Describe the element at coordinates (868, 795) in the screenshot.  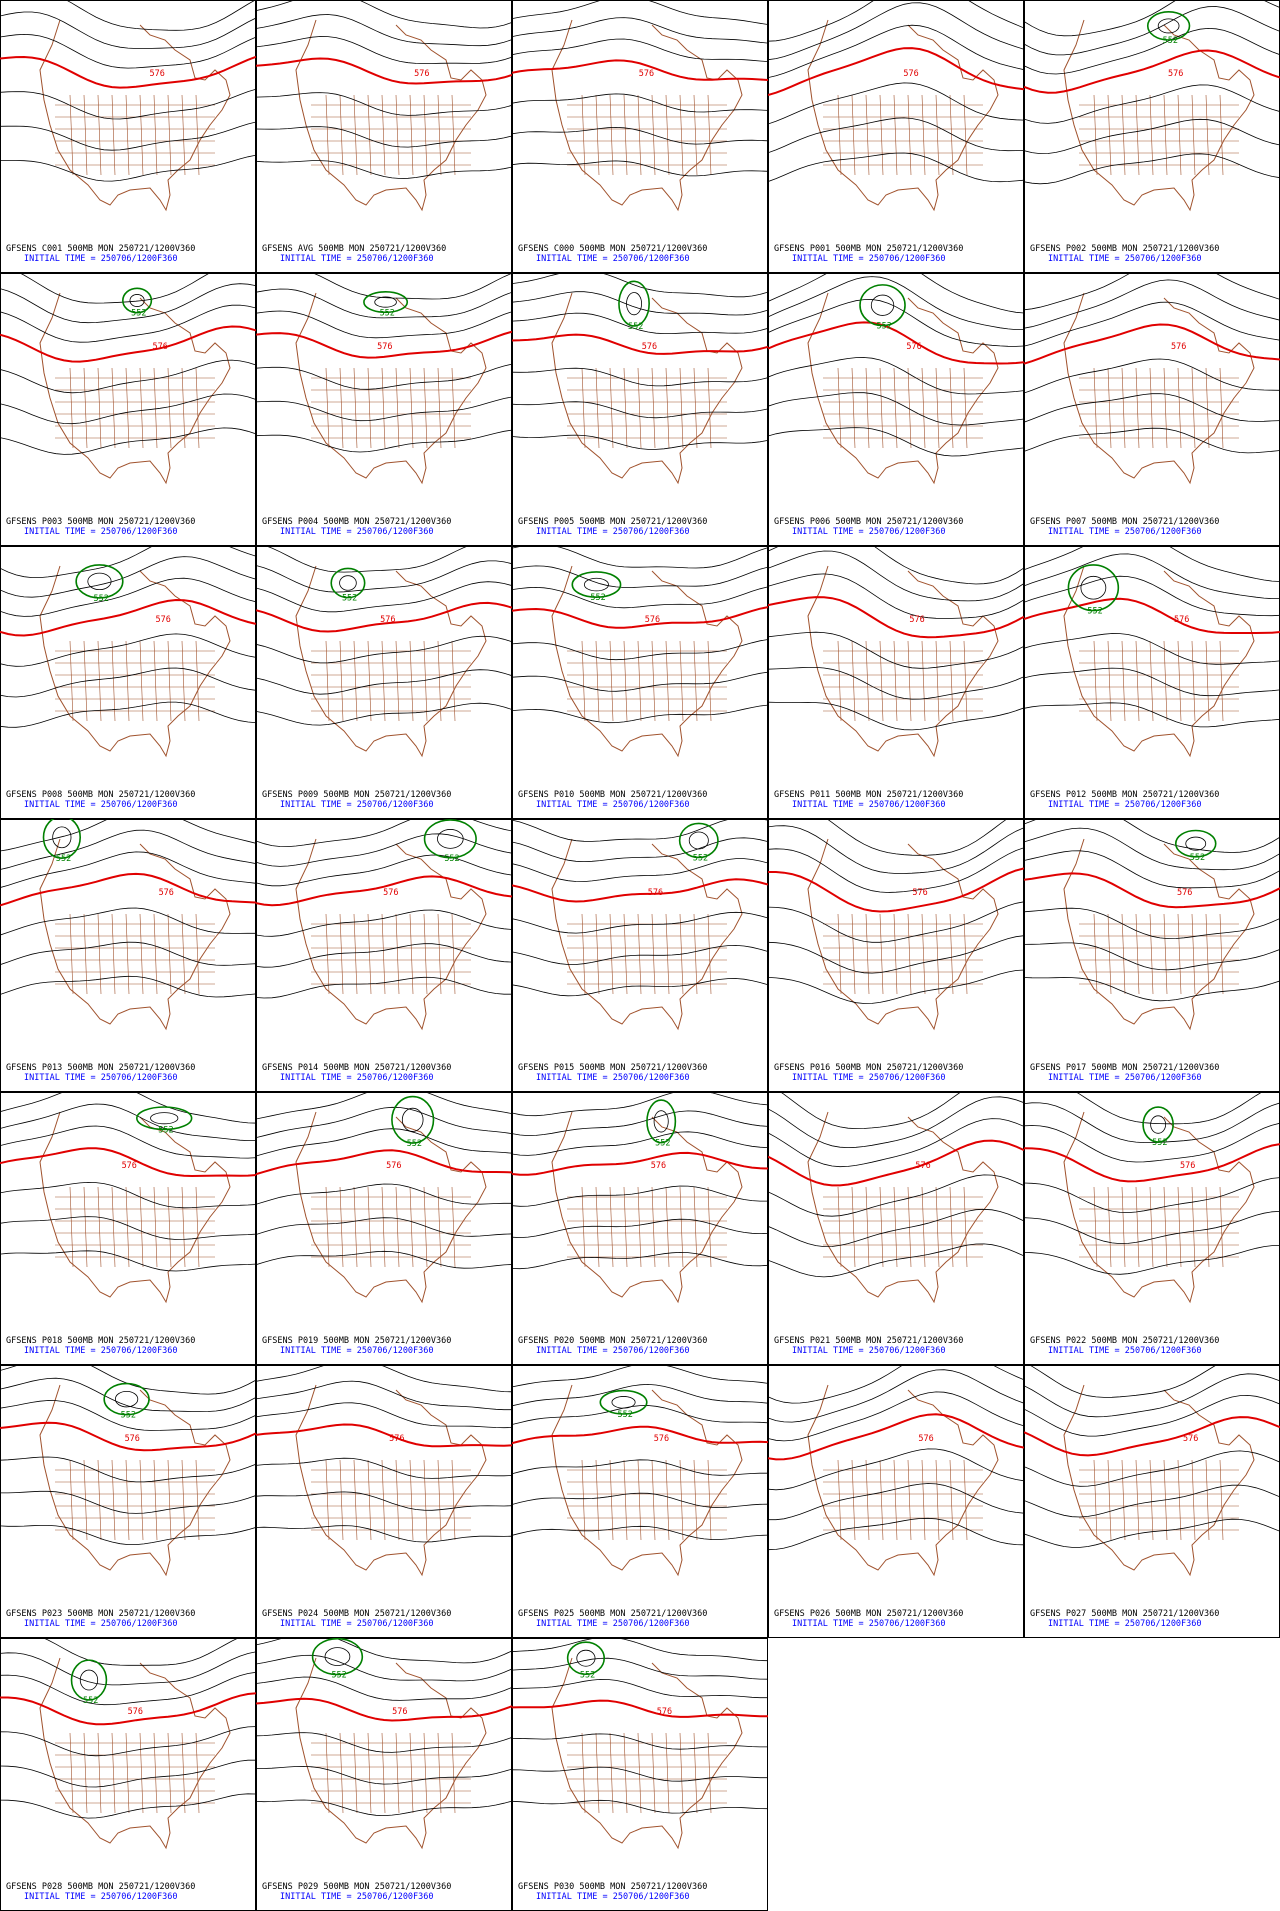
I see `caption-line1: GFSENS P011 500MB MON 250721/1200V360` at that location.